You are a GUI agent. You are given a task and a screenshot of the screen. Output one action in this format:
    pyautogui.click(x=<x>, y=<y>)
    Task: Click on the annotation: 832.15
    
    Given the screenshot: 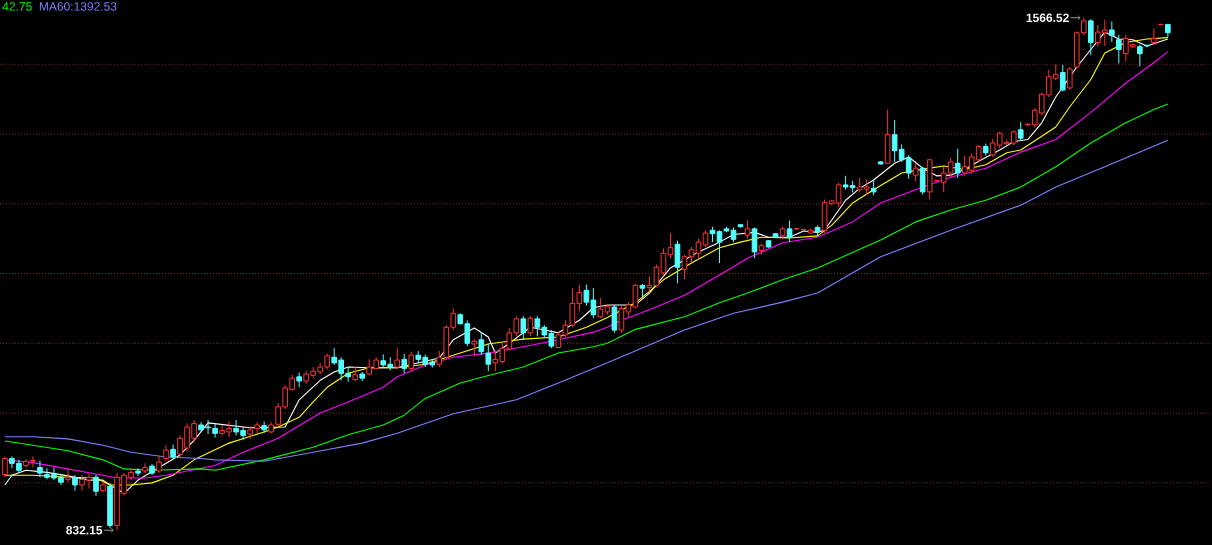 What is the action you would take?
    pyautogui.click(x=84, y=530)
    